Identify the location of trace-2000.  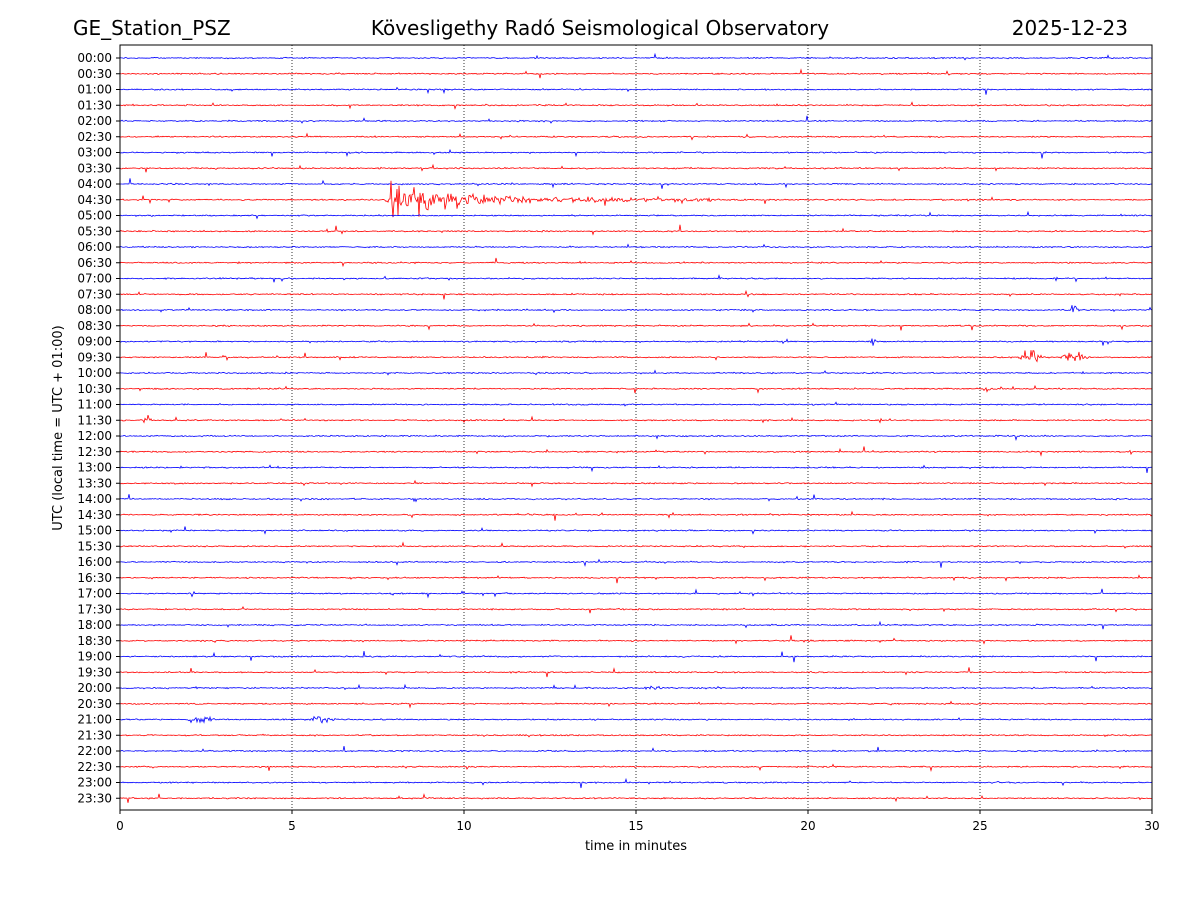
(636, 687).